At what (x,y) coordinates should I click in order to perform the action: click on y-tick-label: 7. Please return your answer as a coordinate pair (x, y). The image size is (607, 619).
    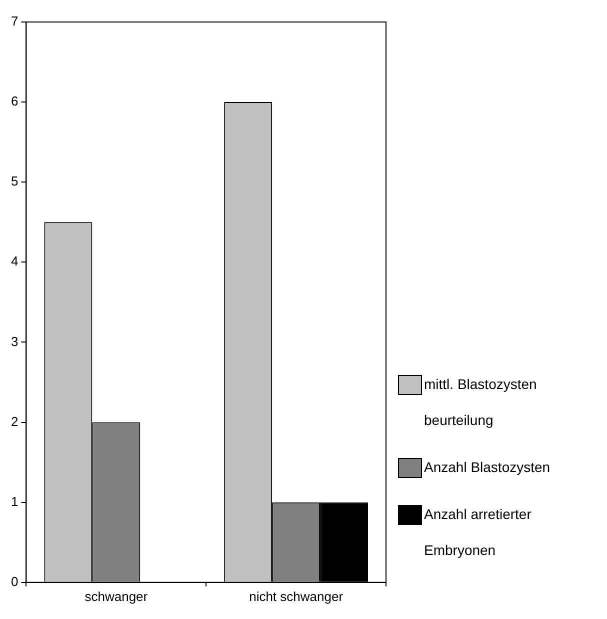
    Looking at the image, I should click on (14, 21).